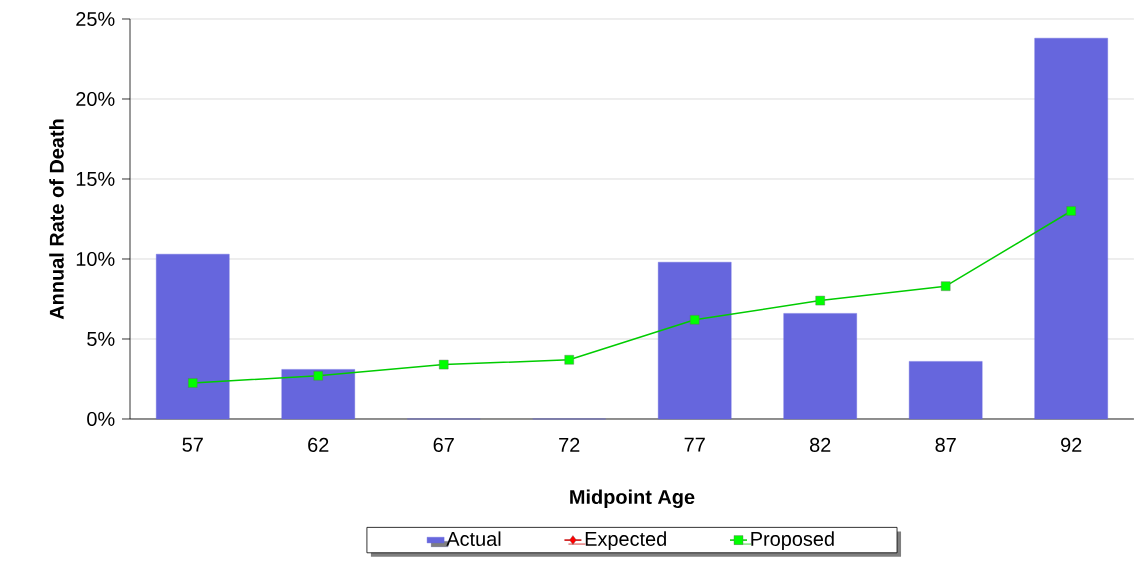 The width and height of the screenshot is (1134, 566). Describe the element at coordinates (945, 444) in the screenshot. I see `x-tick-label: 87` at that location.